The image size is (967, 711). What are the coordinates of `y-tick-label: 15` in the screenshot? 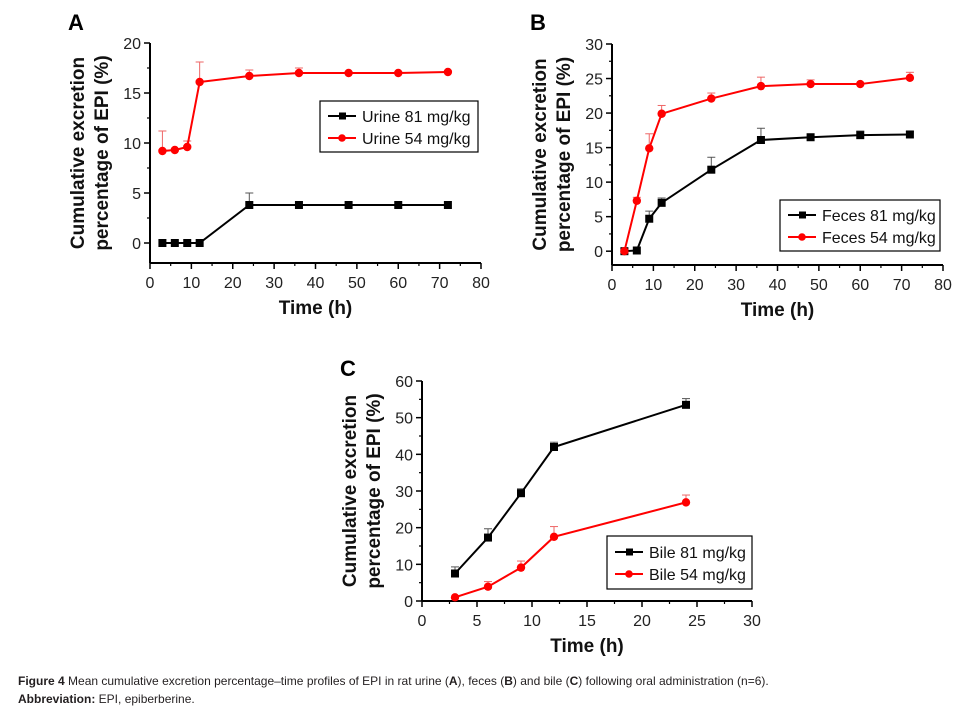 It's located at (132, 94).